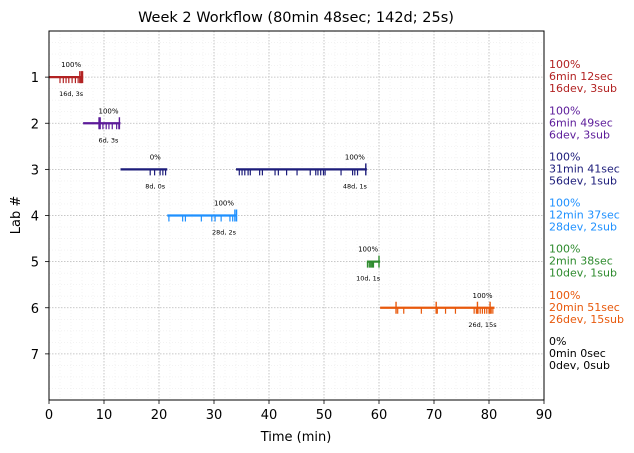  Describe the element at coordinates (296, 437) in the screenshot. I see `x-axis-label: Time (min)` at that location.